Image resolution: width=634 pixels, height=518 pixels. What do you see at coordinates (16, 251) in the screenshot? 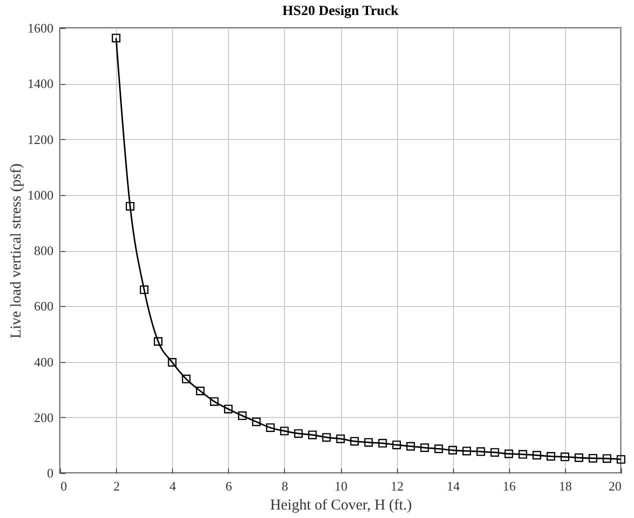
I see `y-axis-title: Live load vertical stress (psf)` at bounding box center [16, 251].